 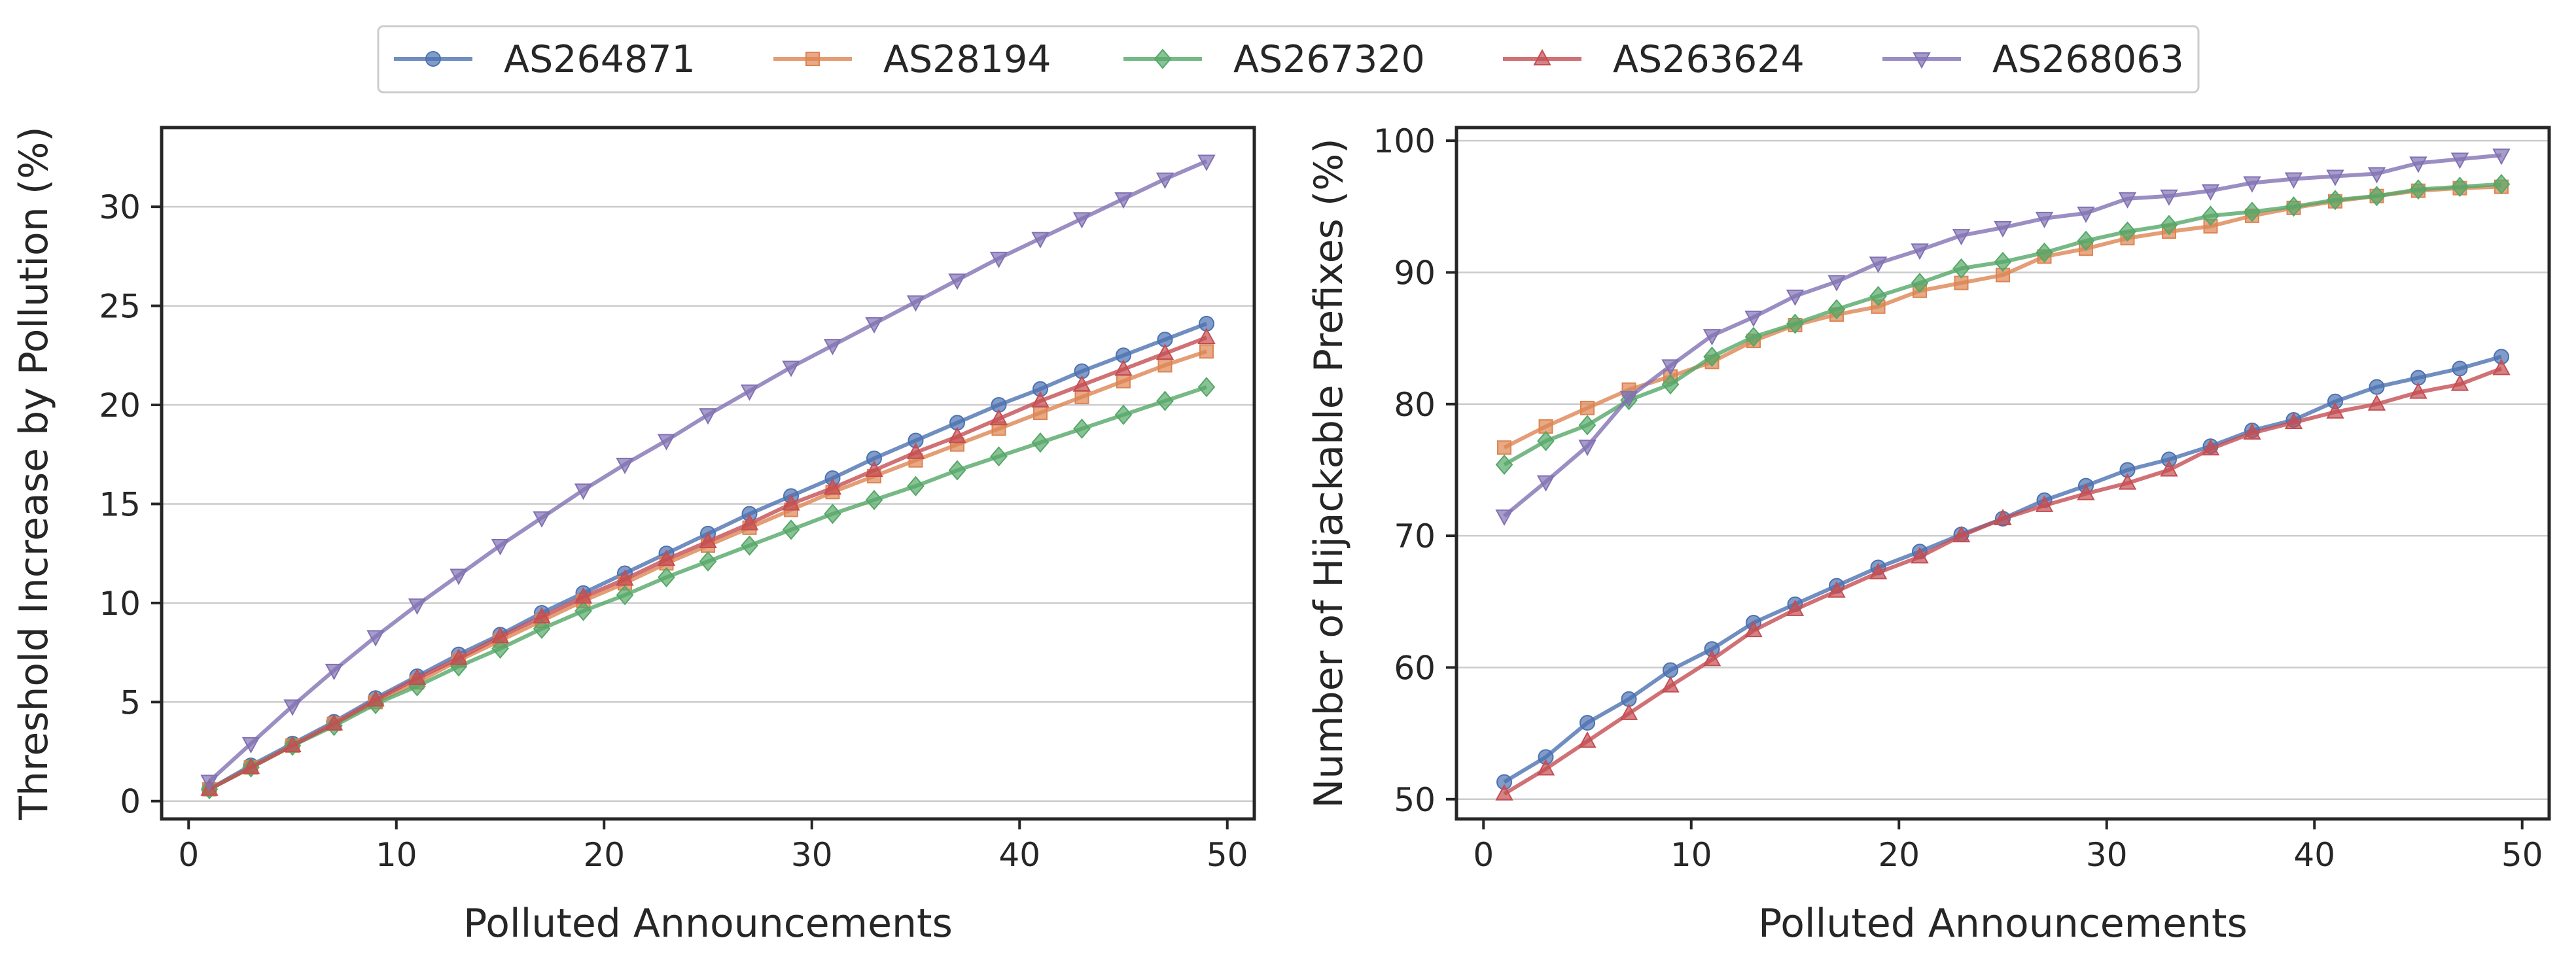 I want to click on y-tick-label: 0, so click(x=130, y=802).